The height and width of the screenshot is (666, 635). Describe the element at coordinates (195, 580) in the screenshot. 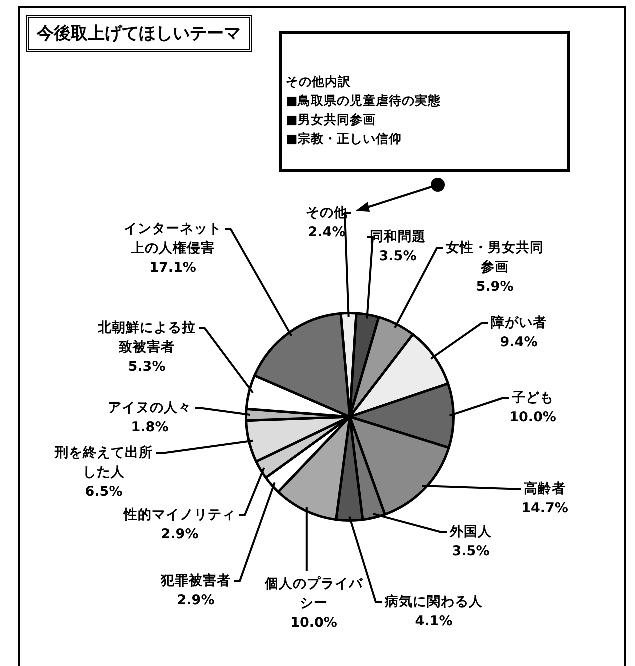

I see `slice-label: 犯罪被害者` at that location.